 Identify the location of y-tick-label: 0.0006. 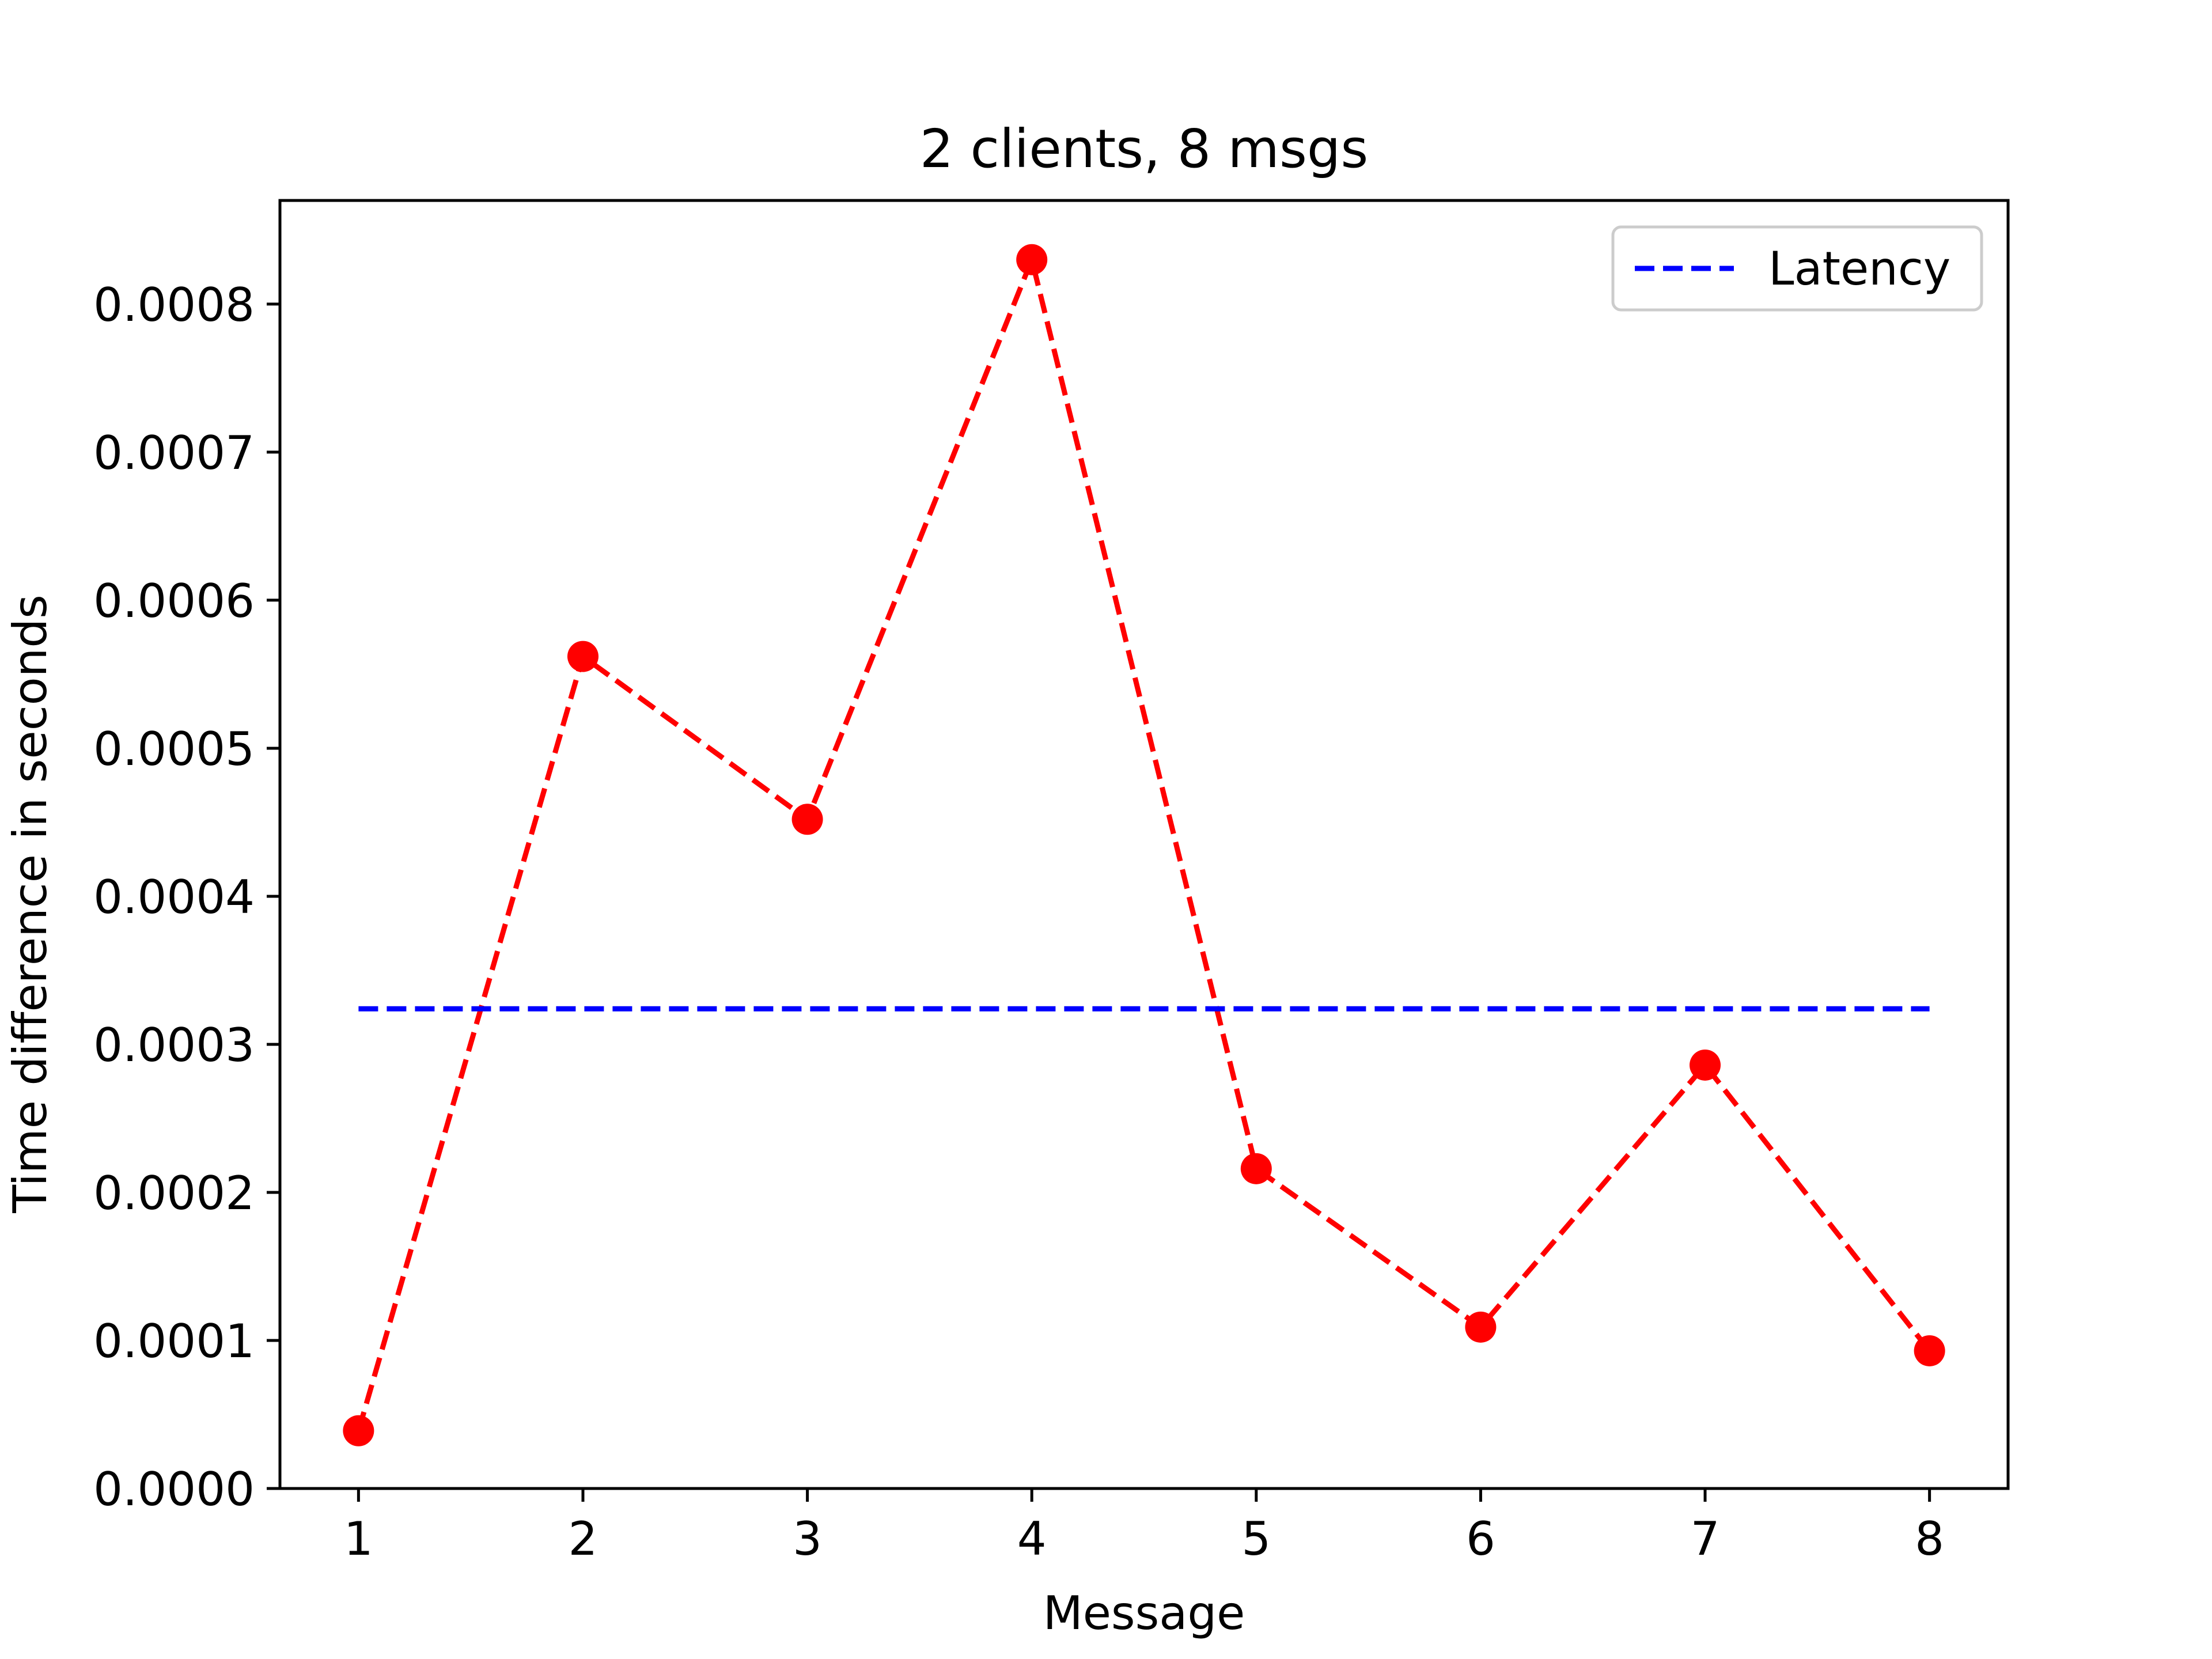
(174, 601).